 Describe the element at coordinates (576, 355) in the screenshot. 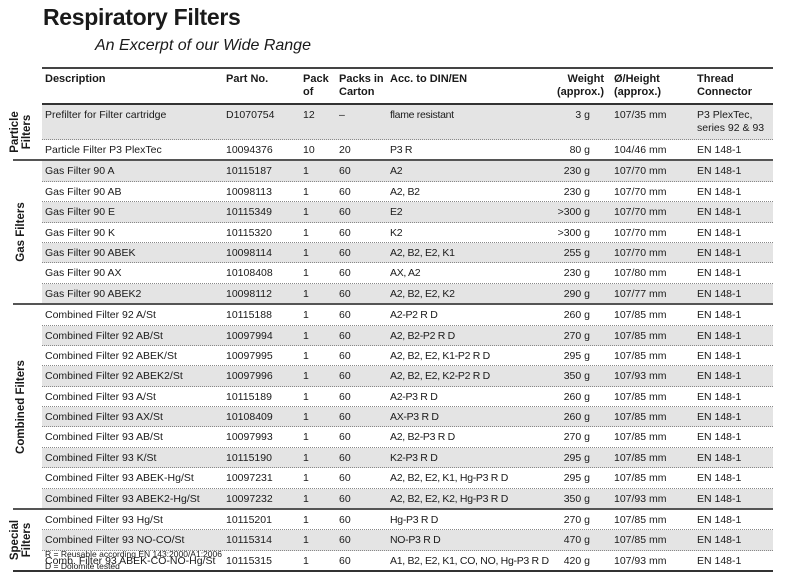

I see `cell-weight: 295 g` at that location.